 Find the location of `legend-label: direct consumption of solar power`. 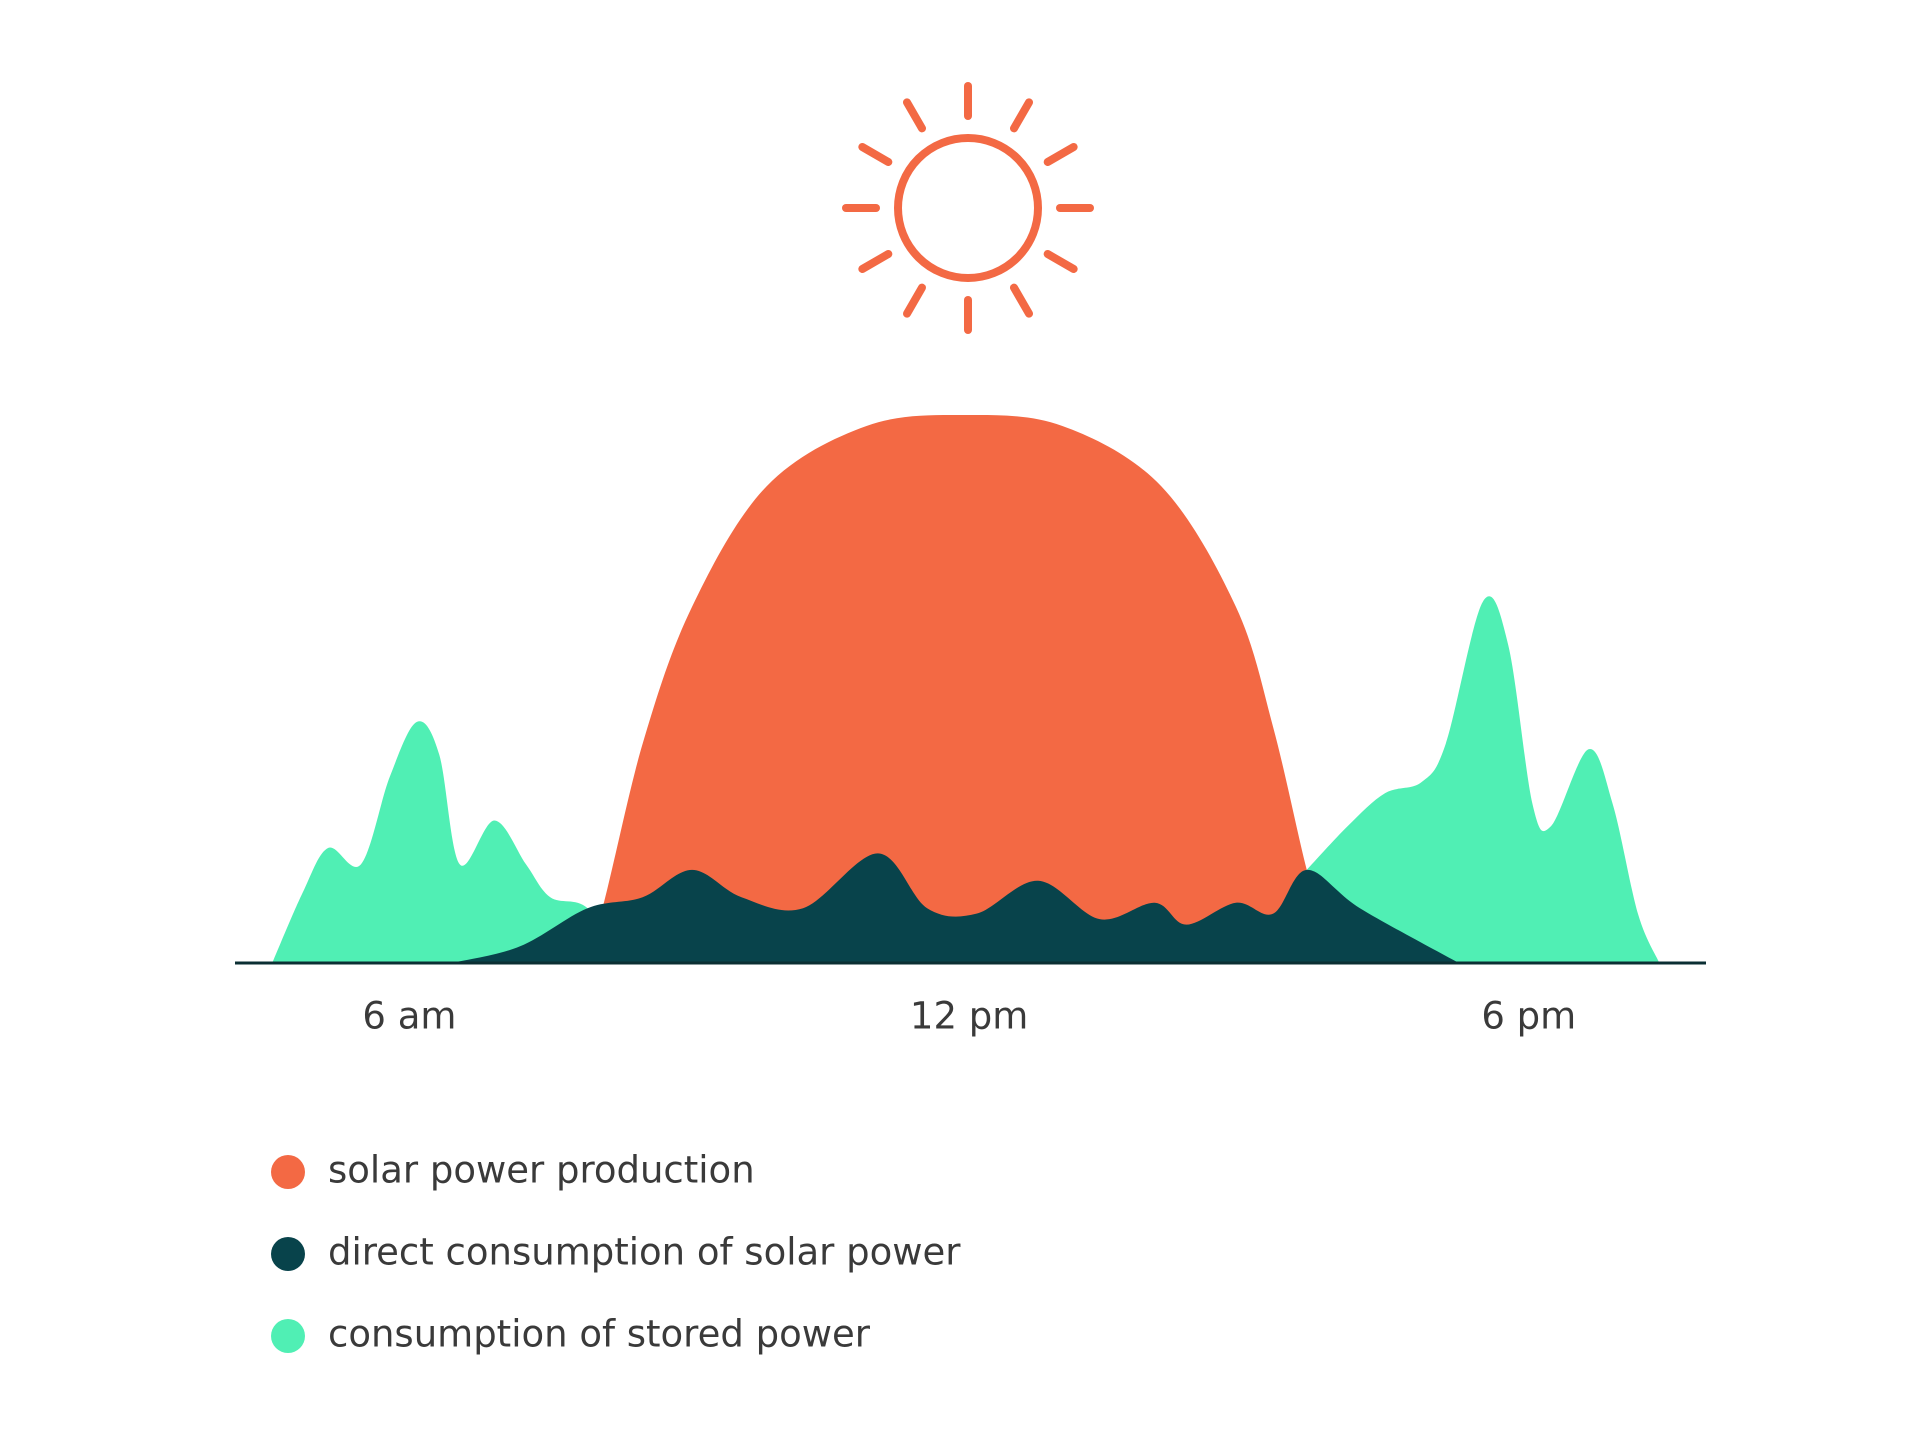

legend-label: direct consumption of solar power is located at coordinates (644, 1252).